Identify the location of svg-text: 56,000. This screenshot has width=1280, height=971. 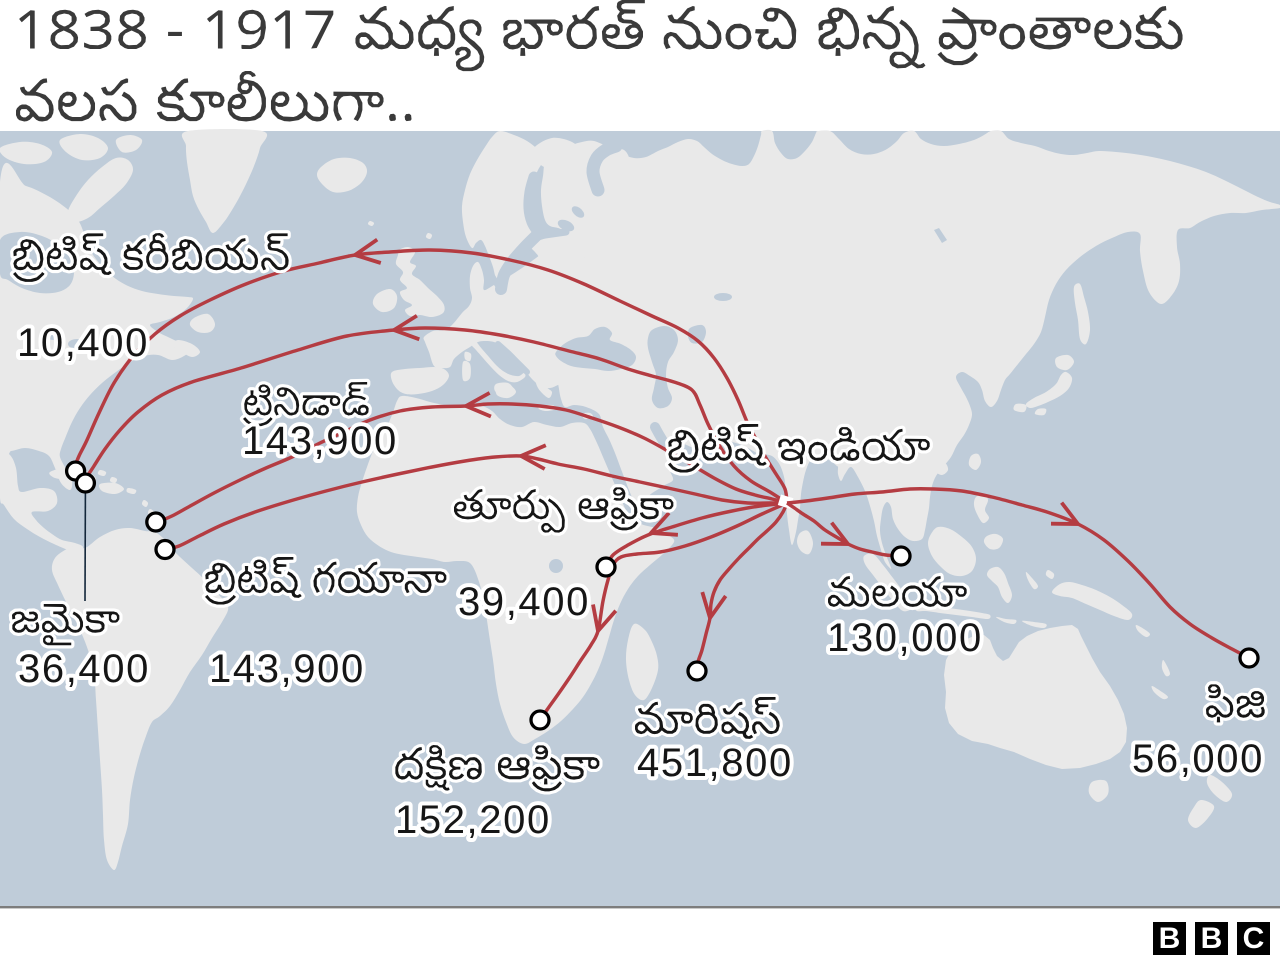
(1198, 759).